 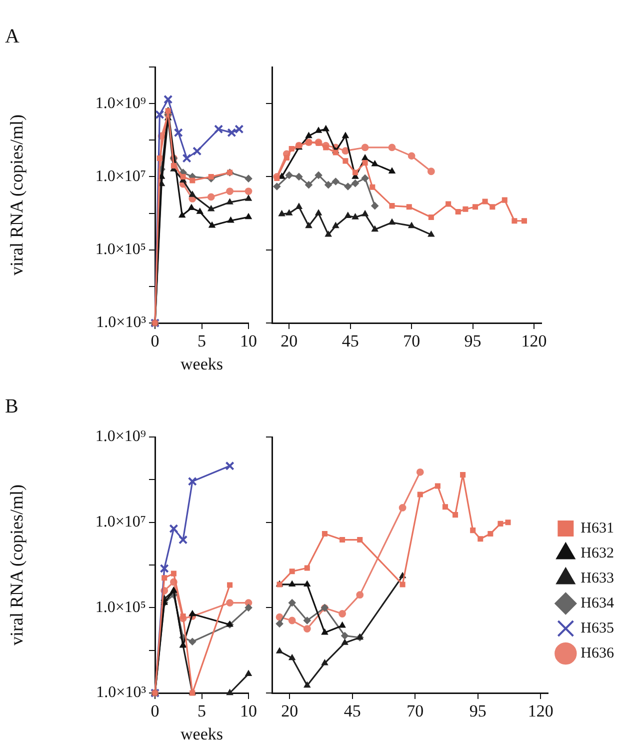 I want to click on legend-label: H633, so click(x=597, y=578).